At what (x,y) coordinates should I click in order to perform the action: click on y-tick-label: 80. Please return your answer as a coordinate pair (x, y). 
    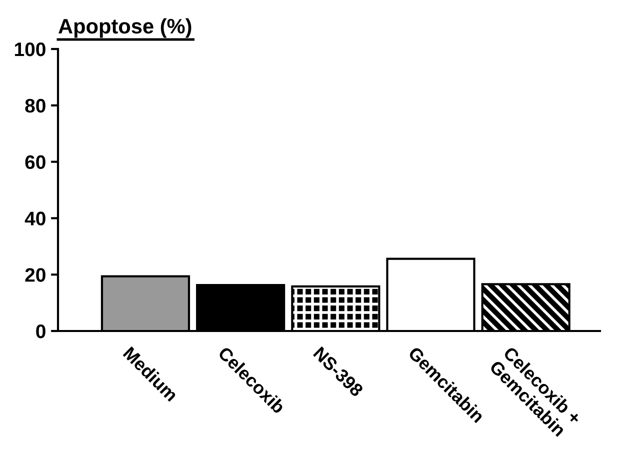
    Looking at the image, I should click on (35, 105).